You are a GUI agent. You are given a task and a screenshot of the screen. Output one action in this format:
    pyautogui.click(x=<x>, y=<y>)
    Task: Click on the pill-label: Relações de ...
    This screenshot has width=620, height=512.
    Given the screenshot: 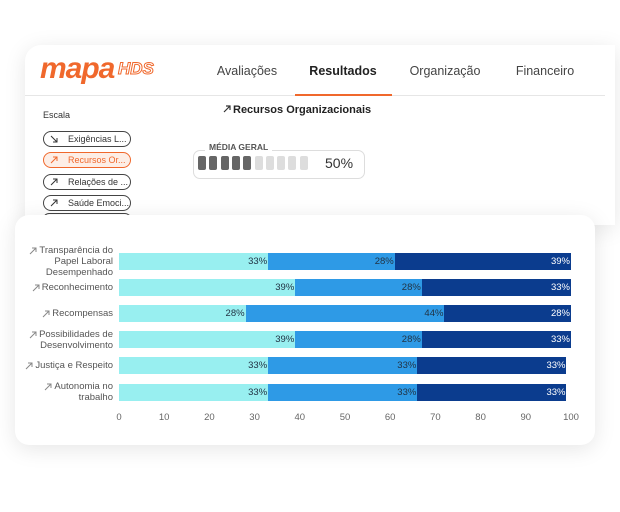 What is the action you would take?
    pyautogui.click(x=98, y=181)
    